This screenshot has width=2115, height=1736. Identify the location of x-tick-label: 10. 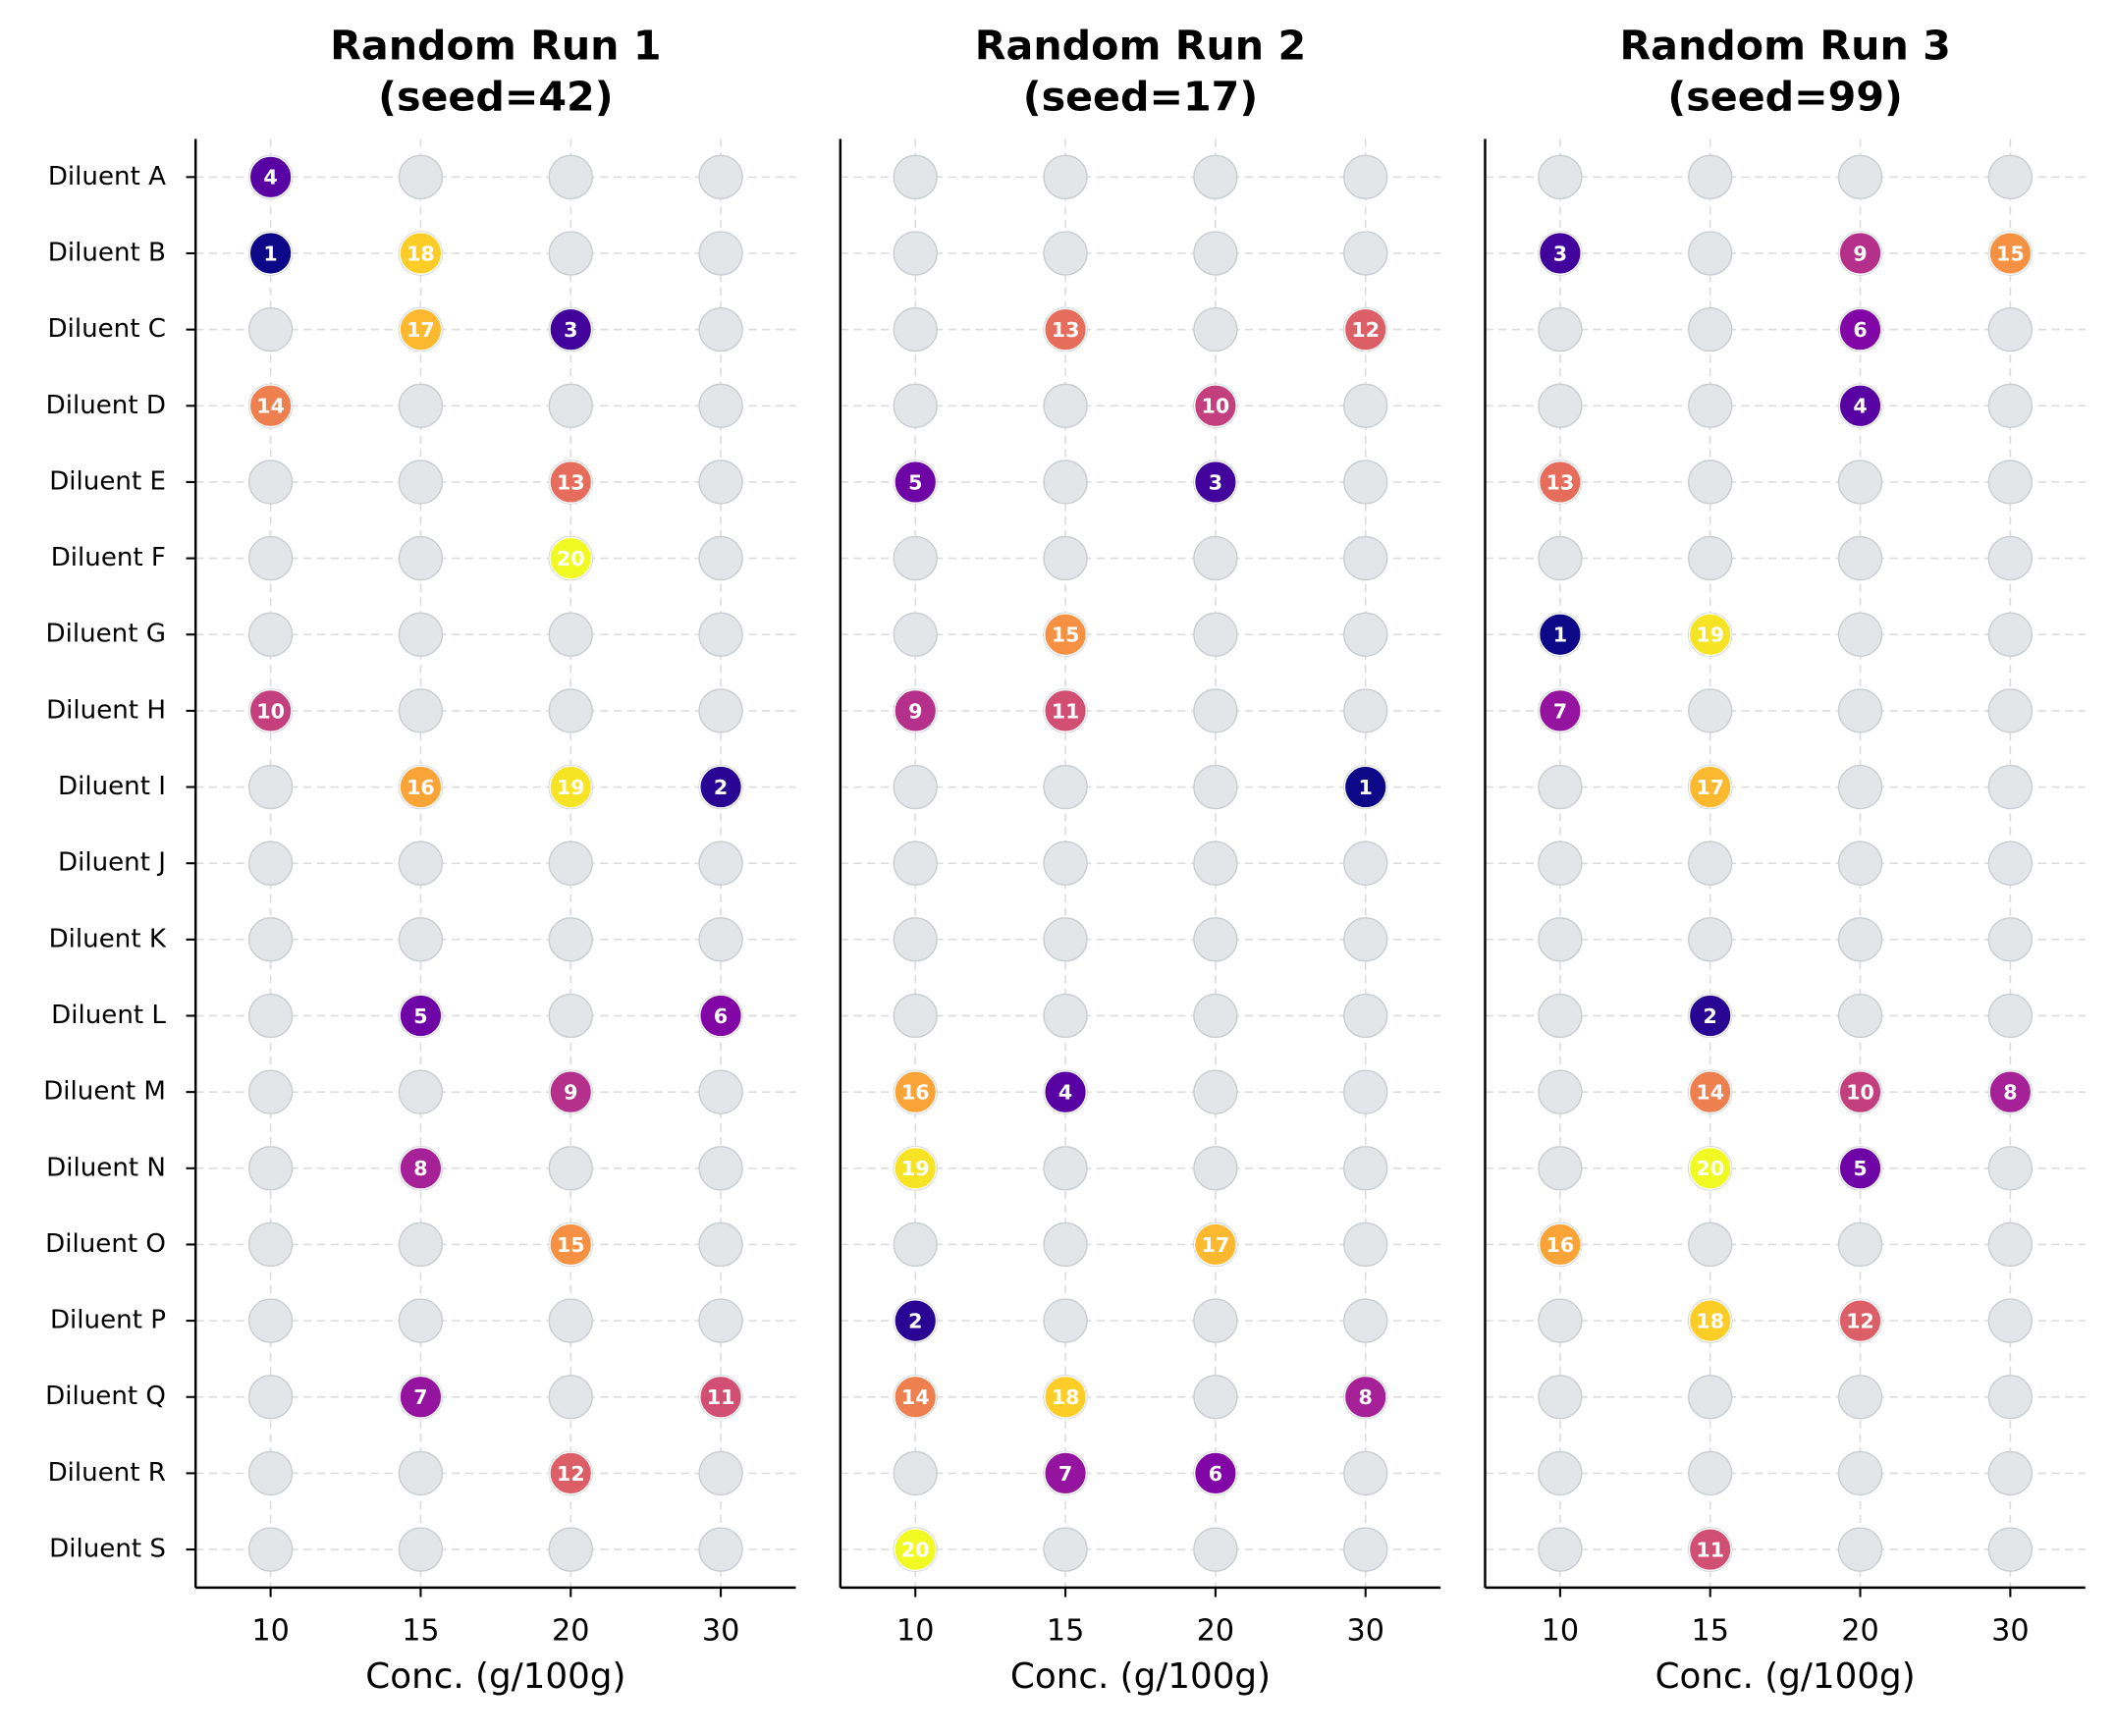
(270, 1631).